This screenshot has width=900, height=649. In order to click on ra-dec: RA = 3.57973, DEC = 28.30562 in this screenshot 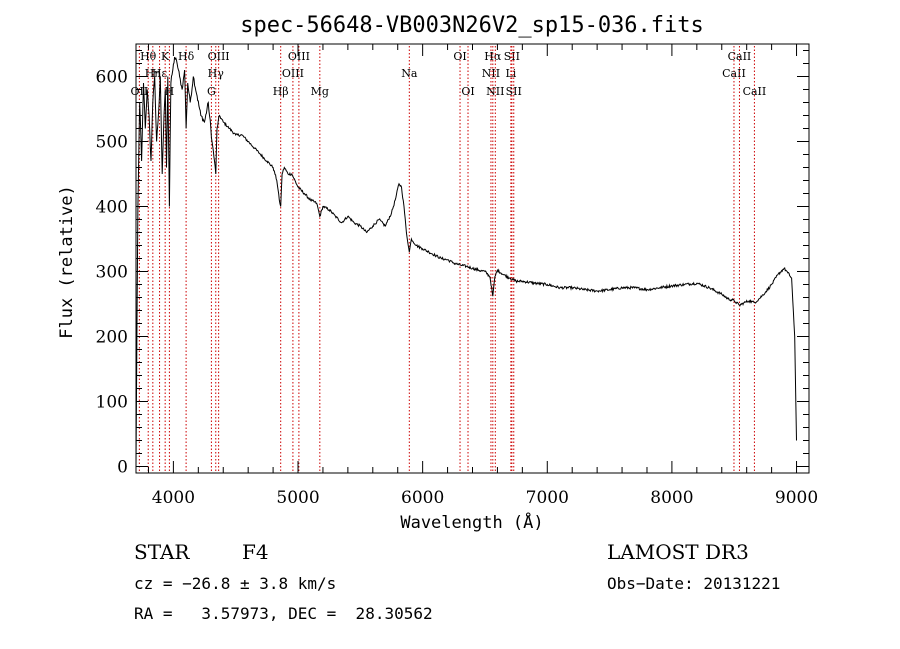, I will do `click(283, 613)`.